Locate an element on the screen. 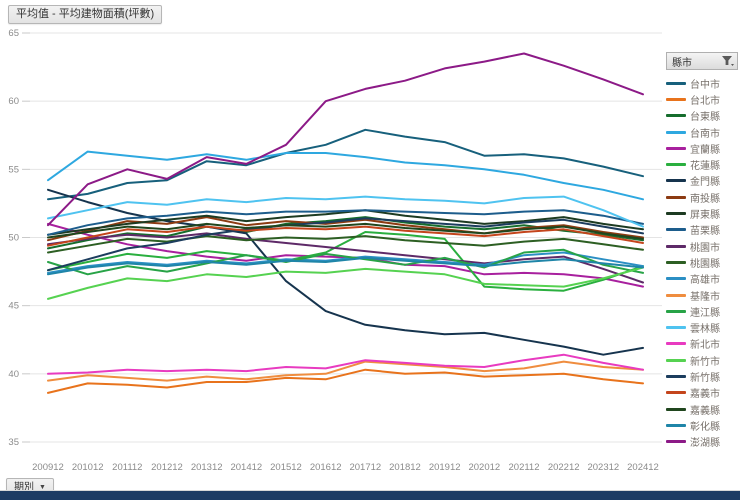  x-axis-label: 201612 is located at coordinates (326, 467).